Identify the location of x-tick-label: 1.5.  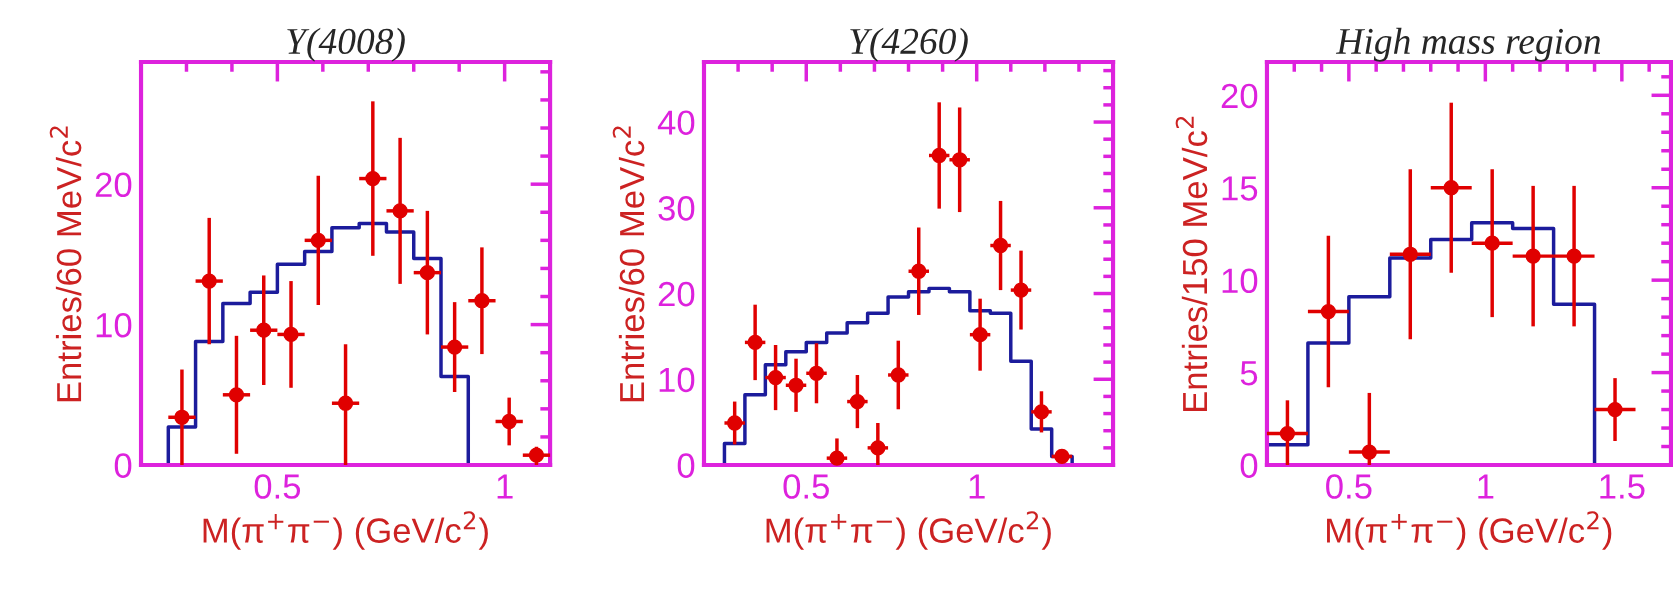
(1622, 486).